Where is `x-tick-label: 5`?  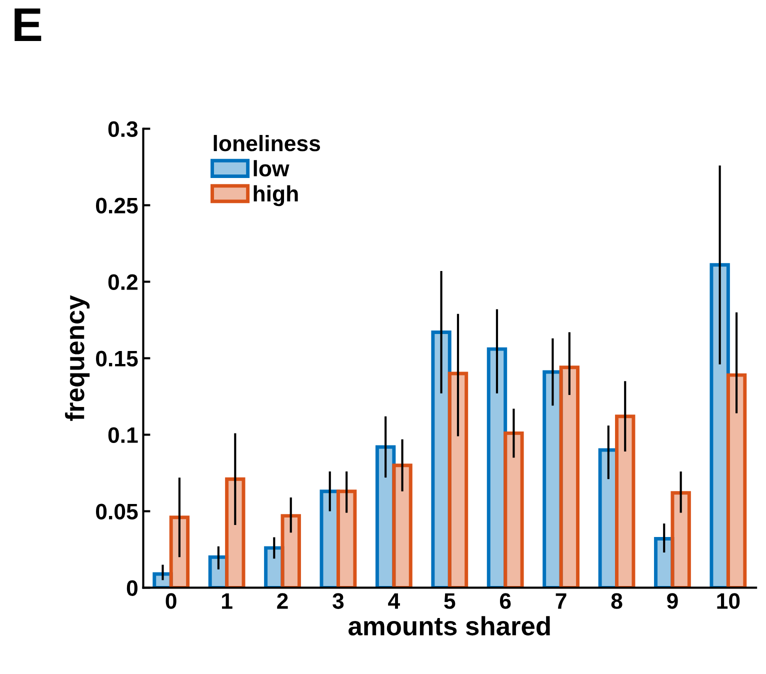 x-tick-label: 5 is located at coordinates (450, 601).